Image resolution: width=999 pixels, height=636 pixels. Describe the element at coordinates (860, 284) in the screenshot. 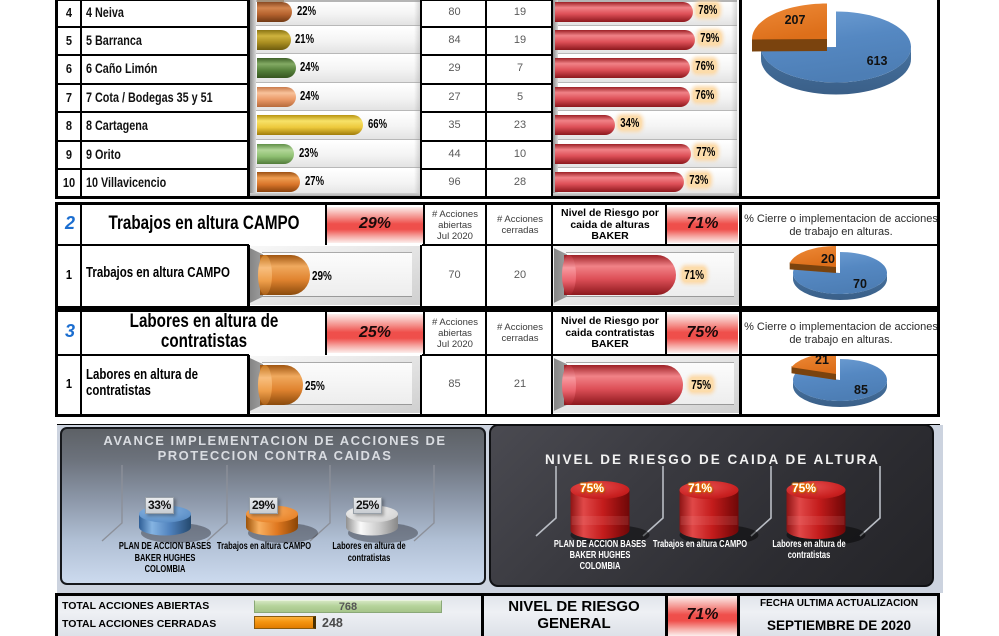

I see `svg-text: 70` at that location.